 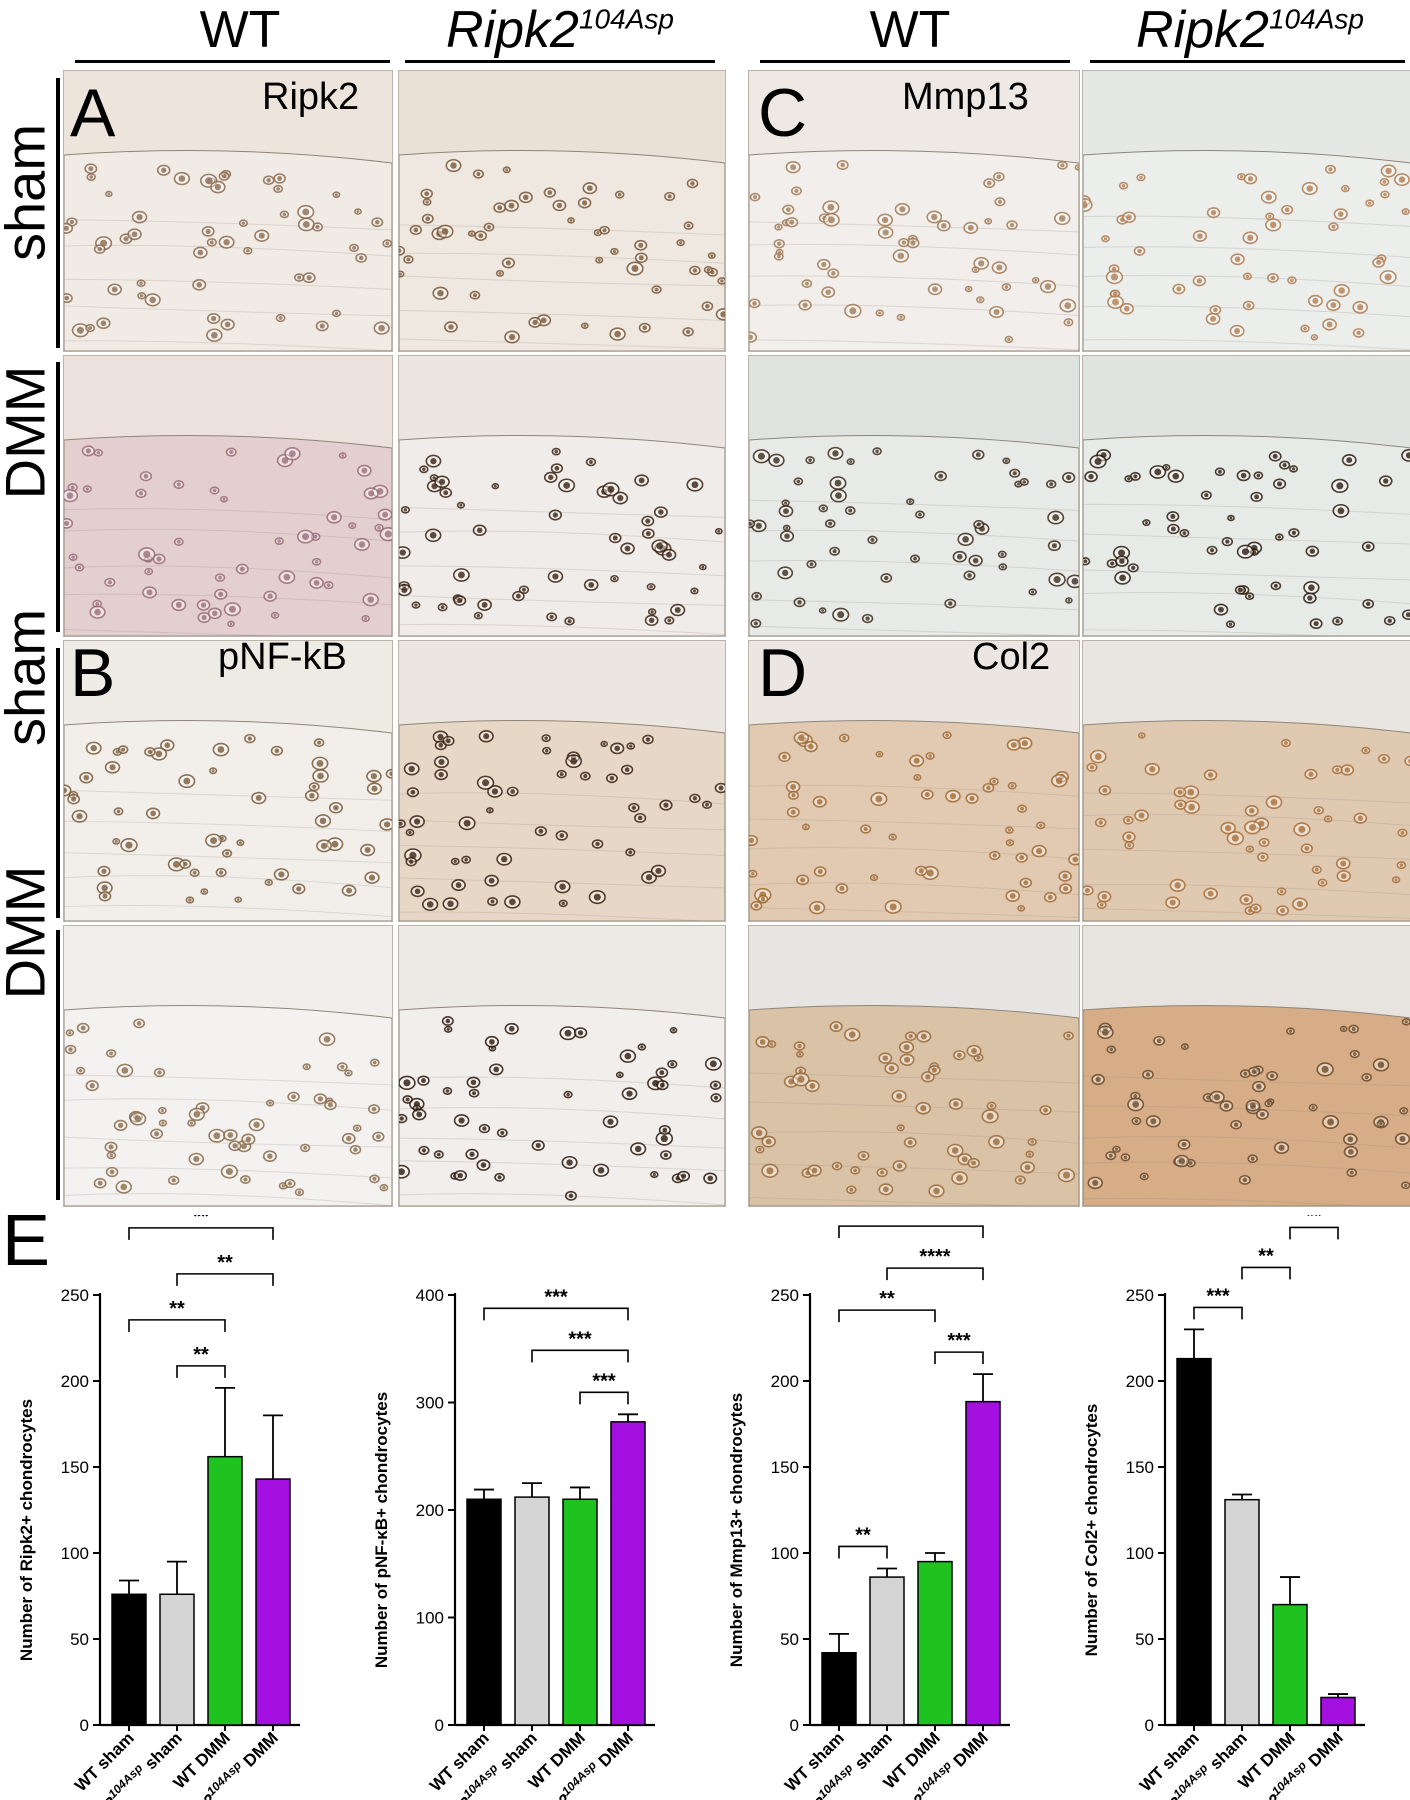 I want to click on y-tick-label: 100, so click(x=785, y=1553).